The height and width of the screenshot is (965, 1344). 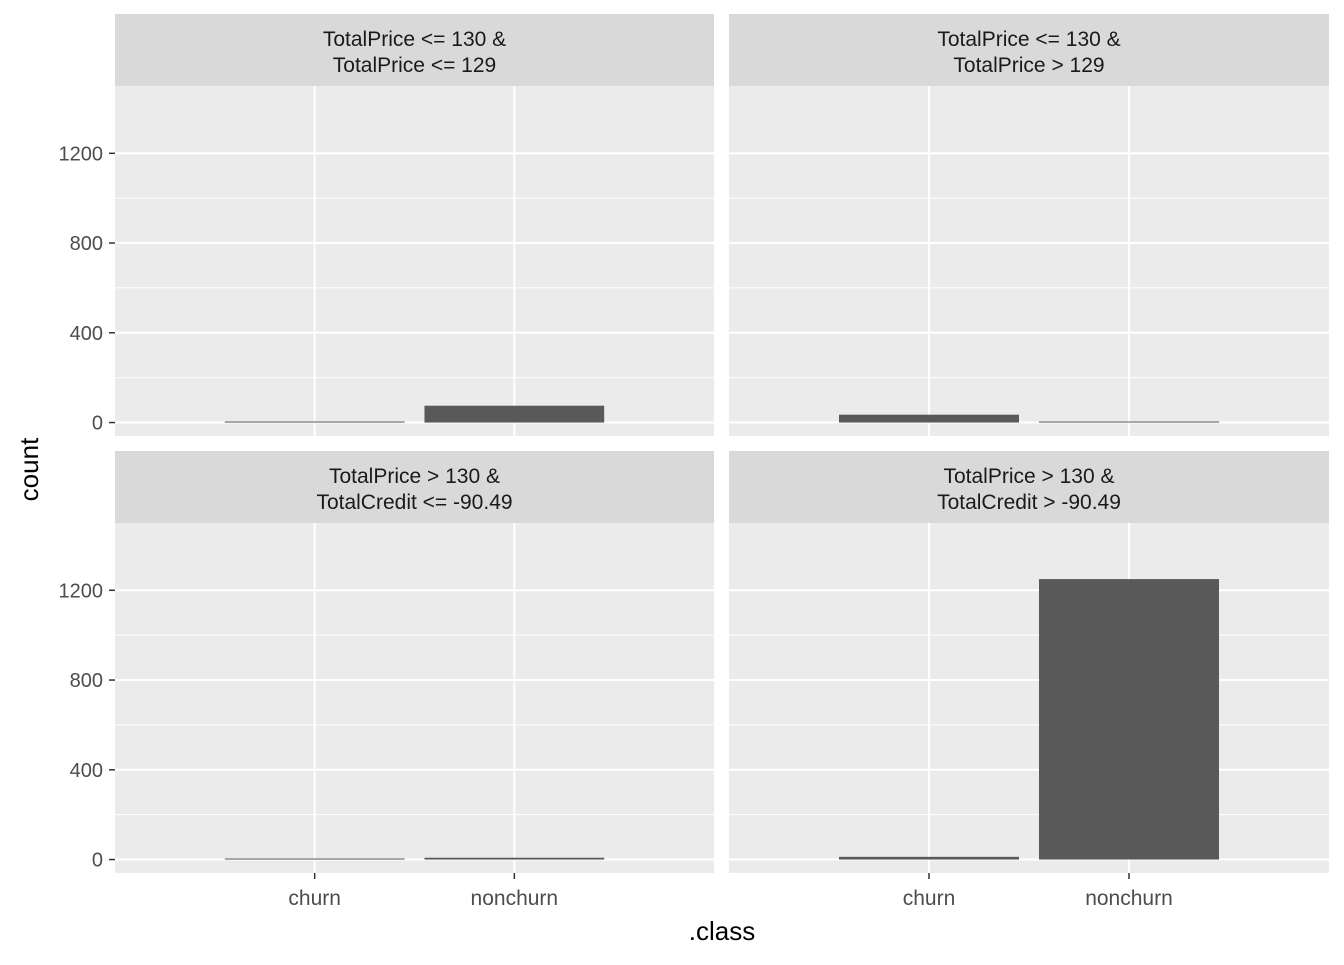 I want to click on bar-panel-4-churn, so click(x=929, y=858).